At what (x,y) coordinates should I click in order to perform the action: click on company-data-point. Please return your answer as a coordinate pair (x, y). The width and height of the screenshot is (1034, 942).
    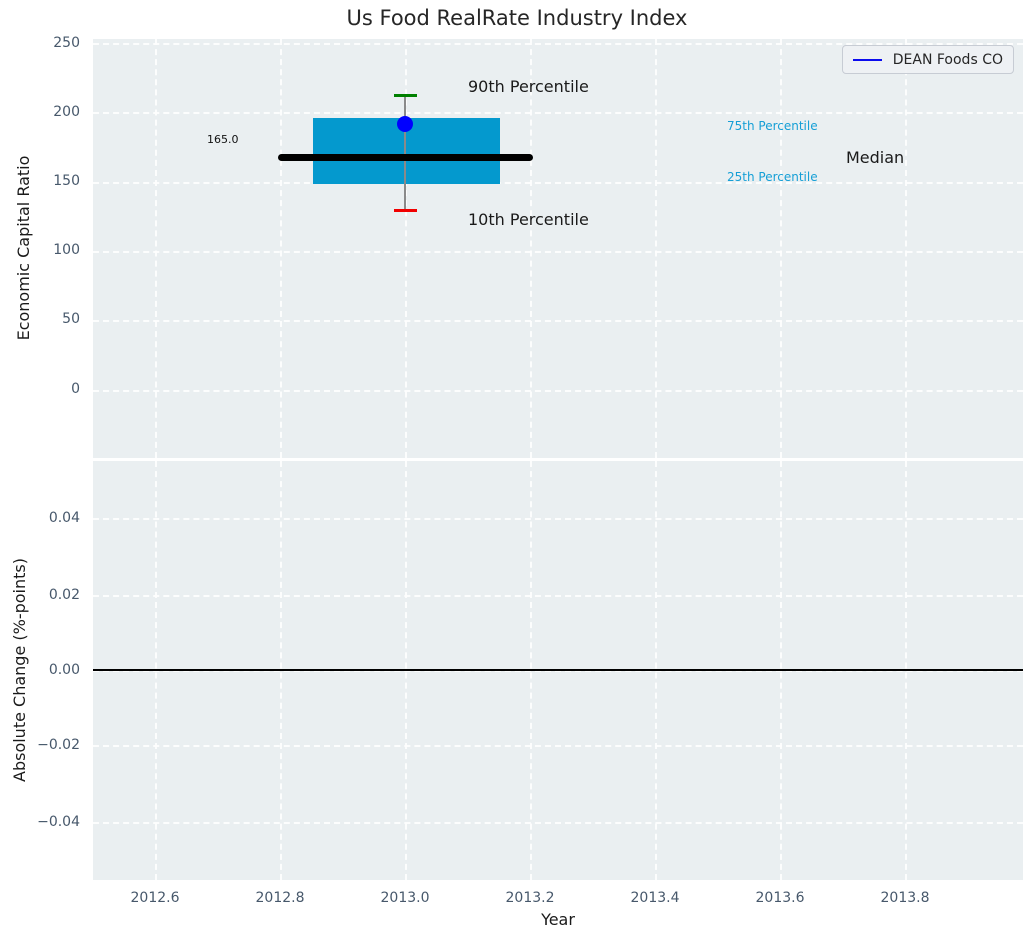
    Looking at the image, I should click on (405, 124).